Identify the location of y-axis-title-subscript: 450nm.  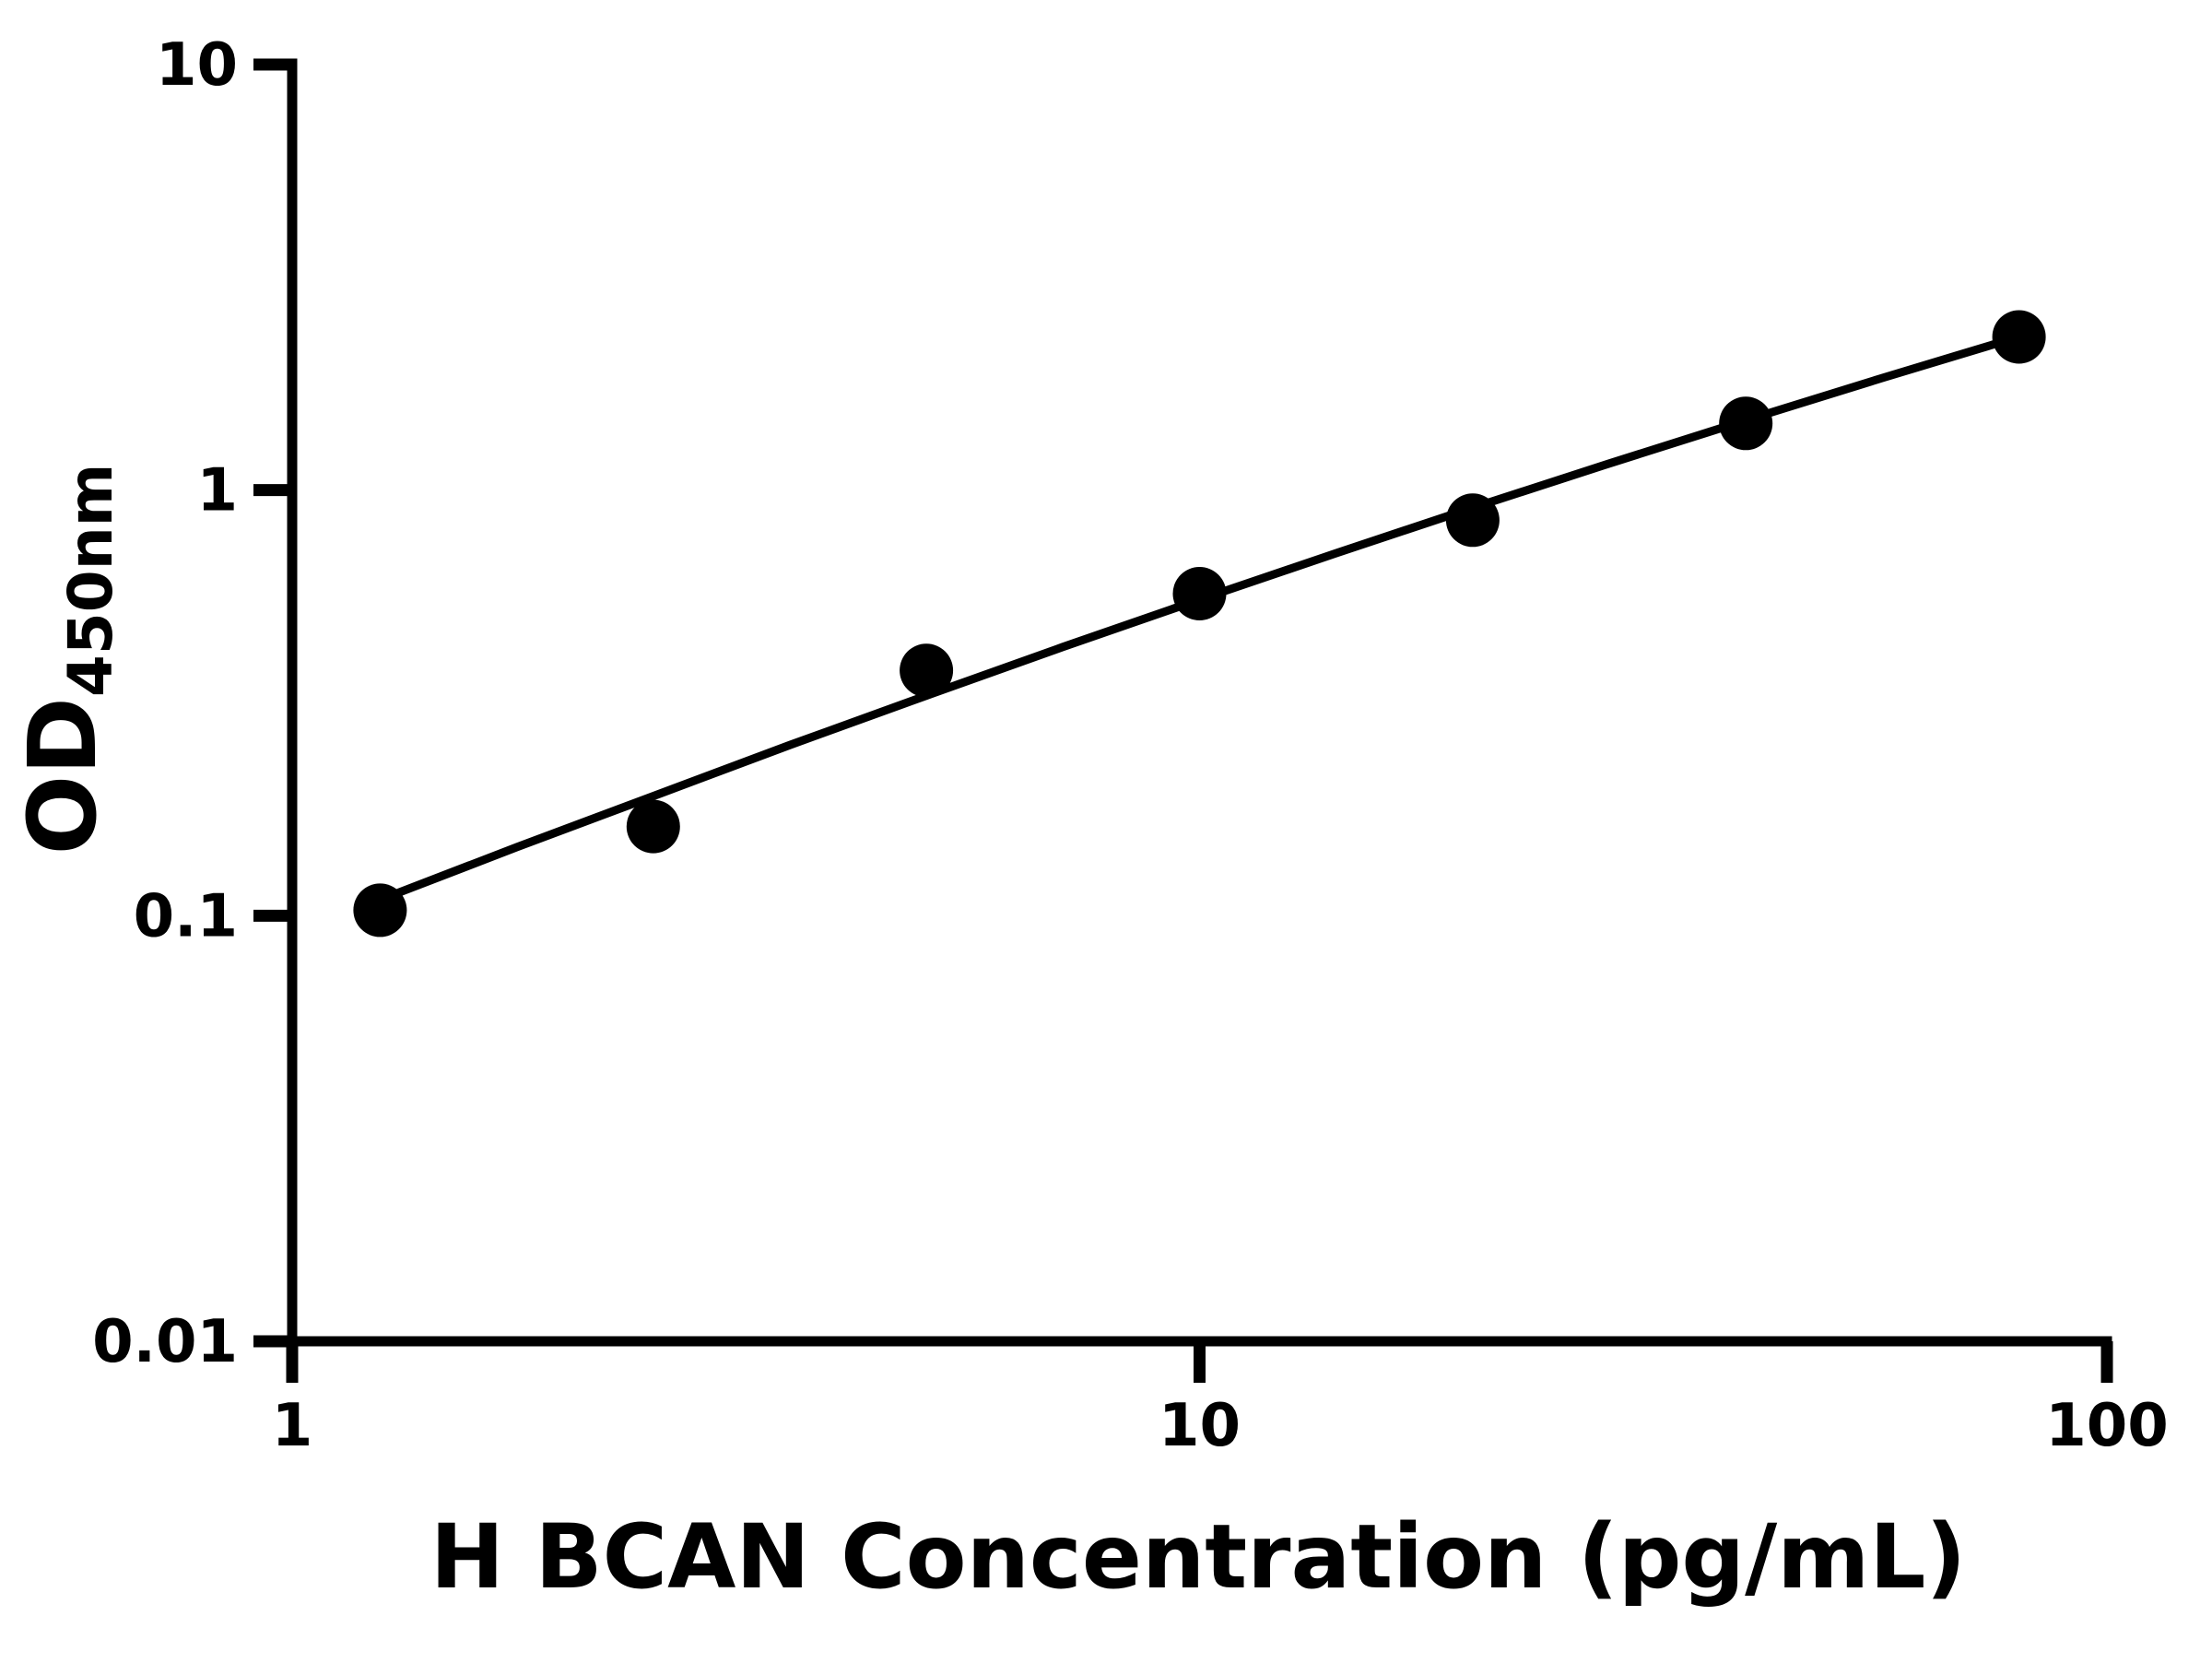
(90, 581).